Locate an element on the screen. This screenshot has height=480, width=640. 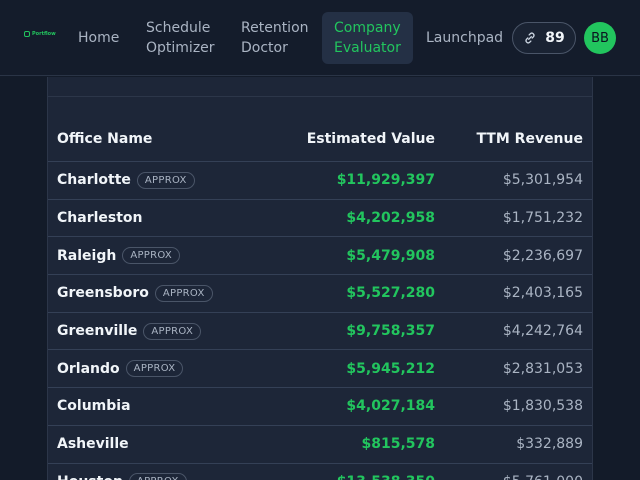
ttm-revenue: $1,830,538 is located at coordinates (542, 406).